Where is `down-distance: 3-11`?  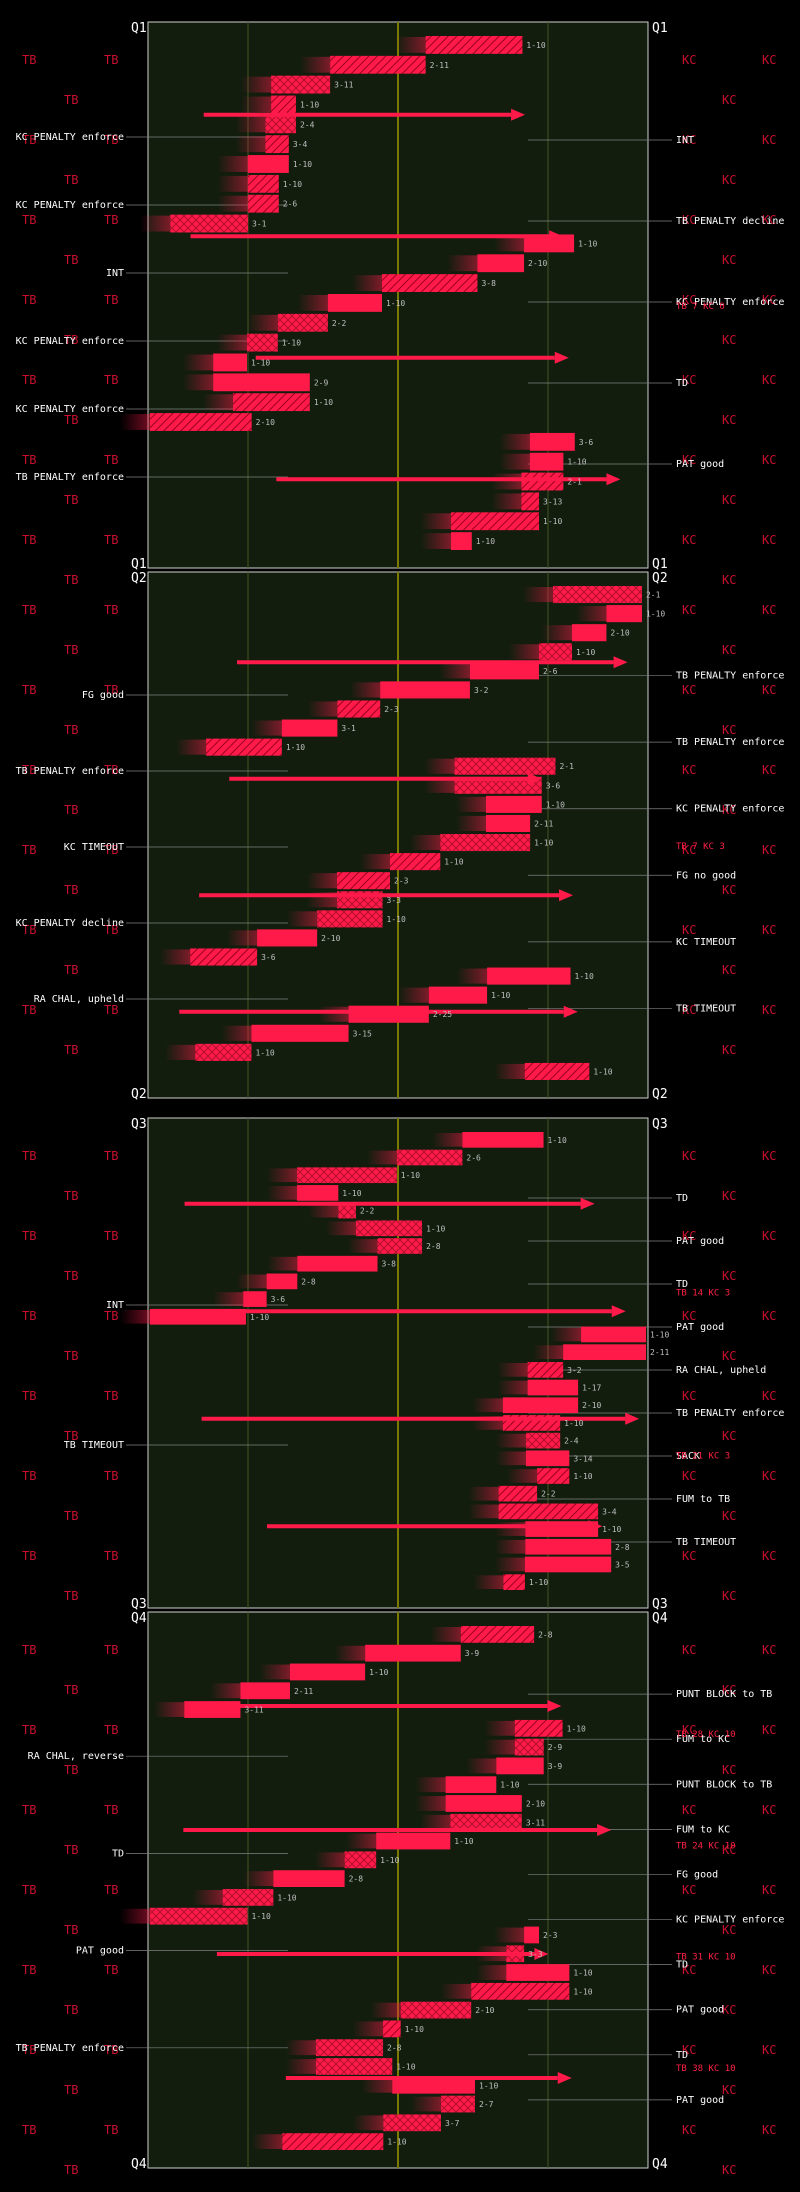 down-distance: 3-11 is located at coordinates (535, 1822).